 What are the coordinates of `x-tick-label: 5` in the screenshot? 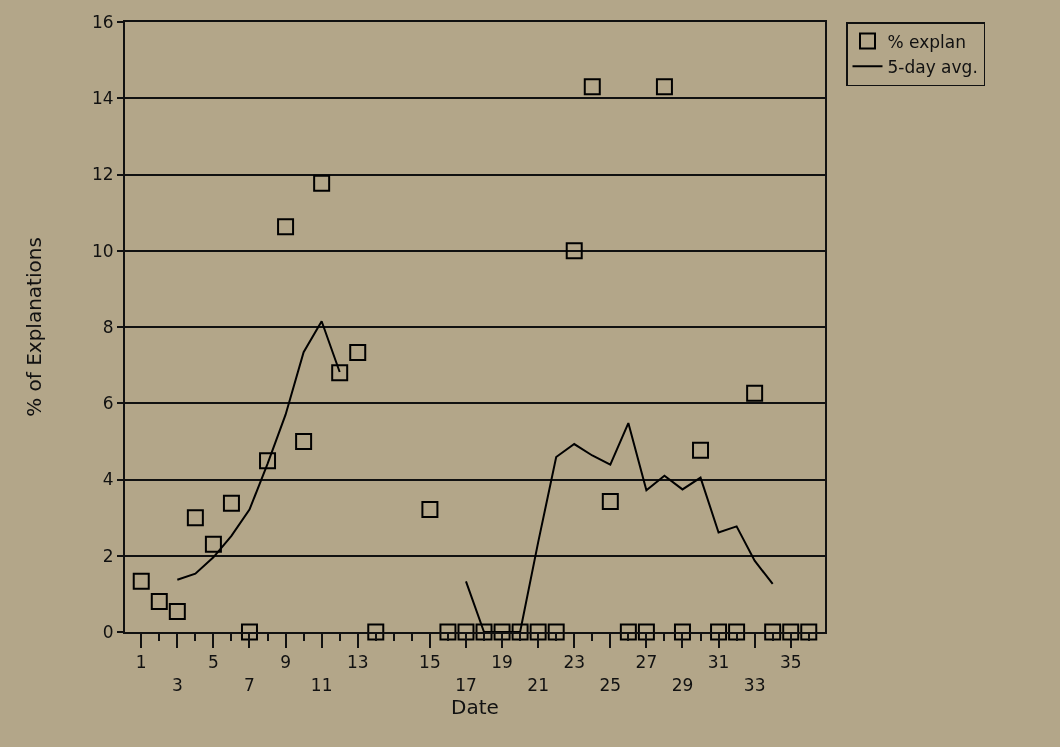 It's located at (213, 662).